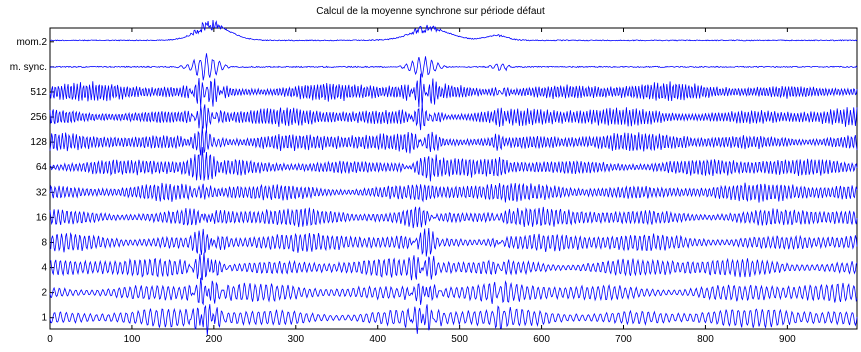  What do you see at coordinates (377, 339) in the screenshot?
I see `x-tick-label: 400` at bounding box center [377, 339].